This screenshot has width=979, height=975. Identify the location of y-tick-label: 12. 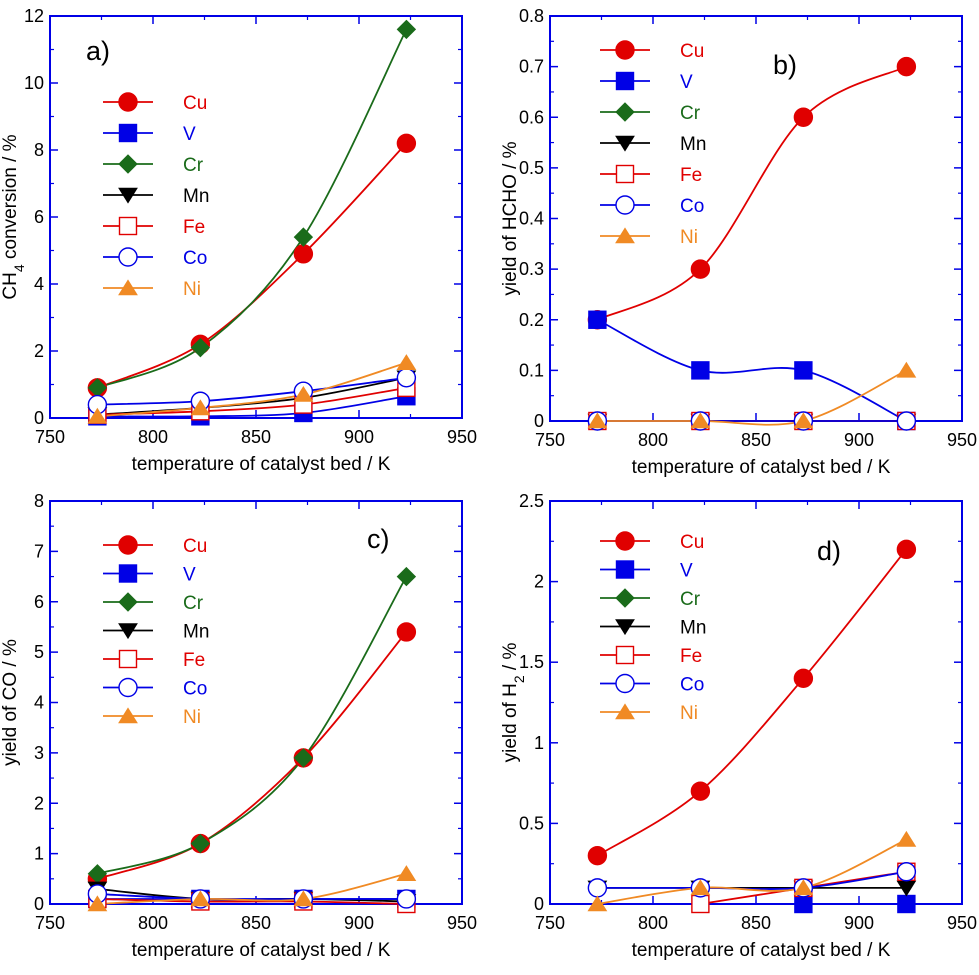
(34, 16).